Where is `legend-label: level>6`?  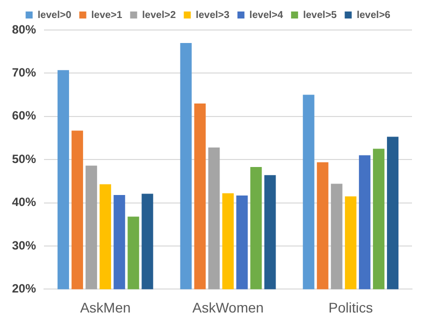
legend-label: level>6 is located at coordinates (373, 15).